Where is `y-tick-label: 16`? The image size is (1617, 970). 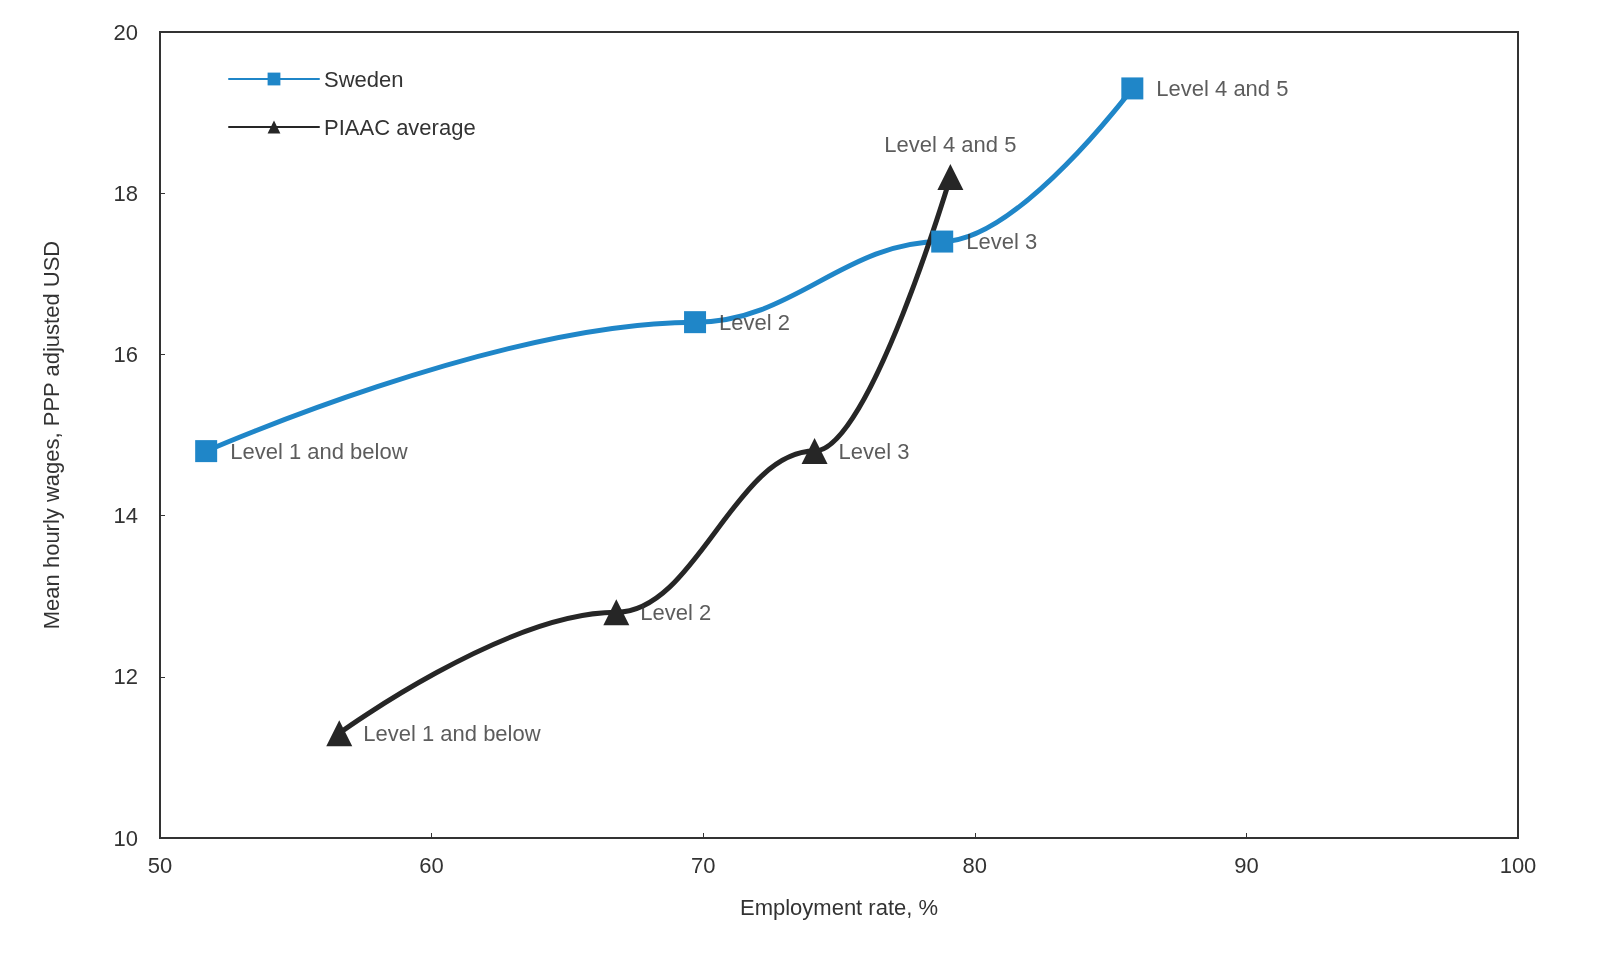
y-tick-label: 16 is located at coordinates (125, 354).